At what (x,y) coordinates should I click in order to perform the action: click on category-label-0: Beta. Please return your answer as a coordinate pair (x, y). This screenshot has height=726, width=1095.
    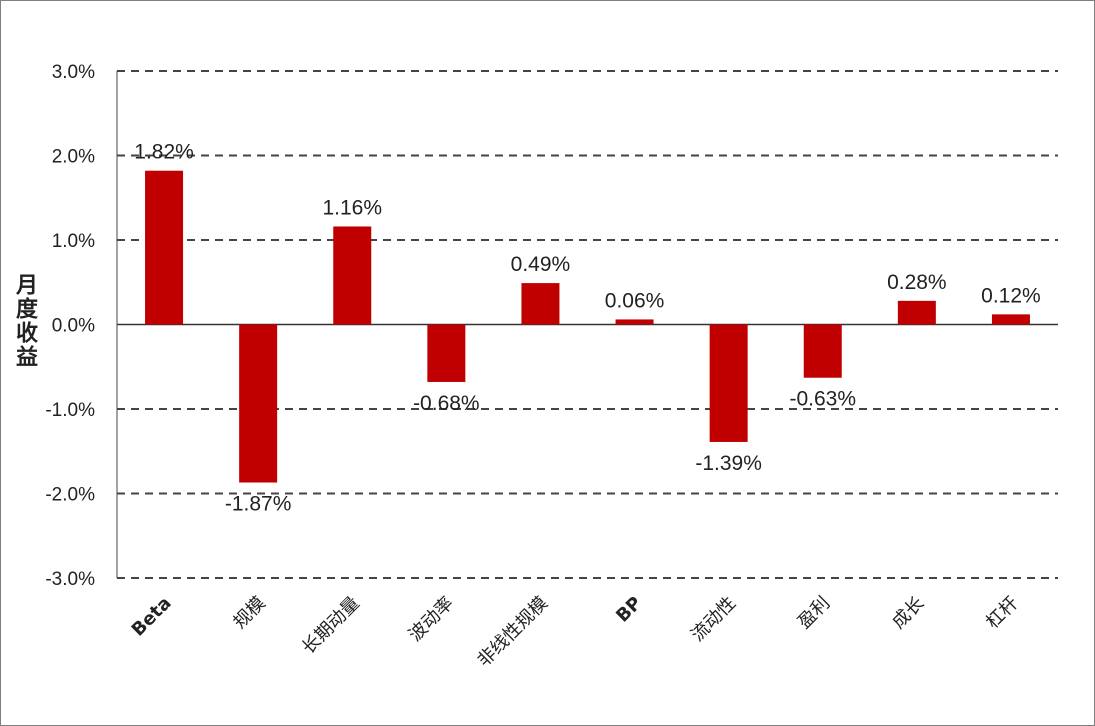
    Looking at the image, I should click on (152, 617).